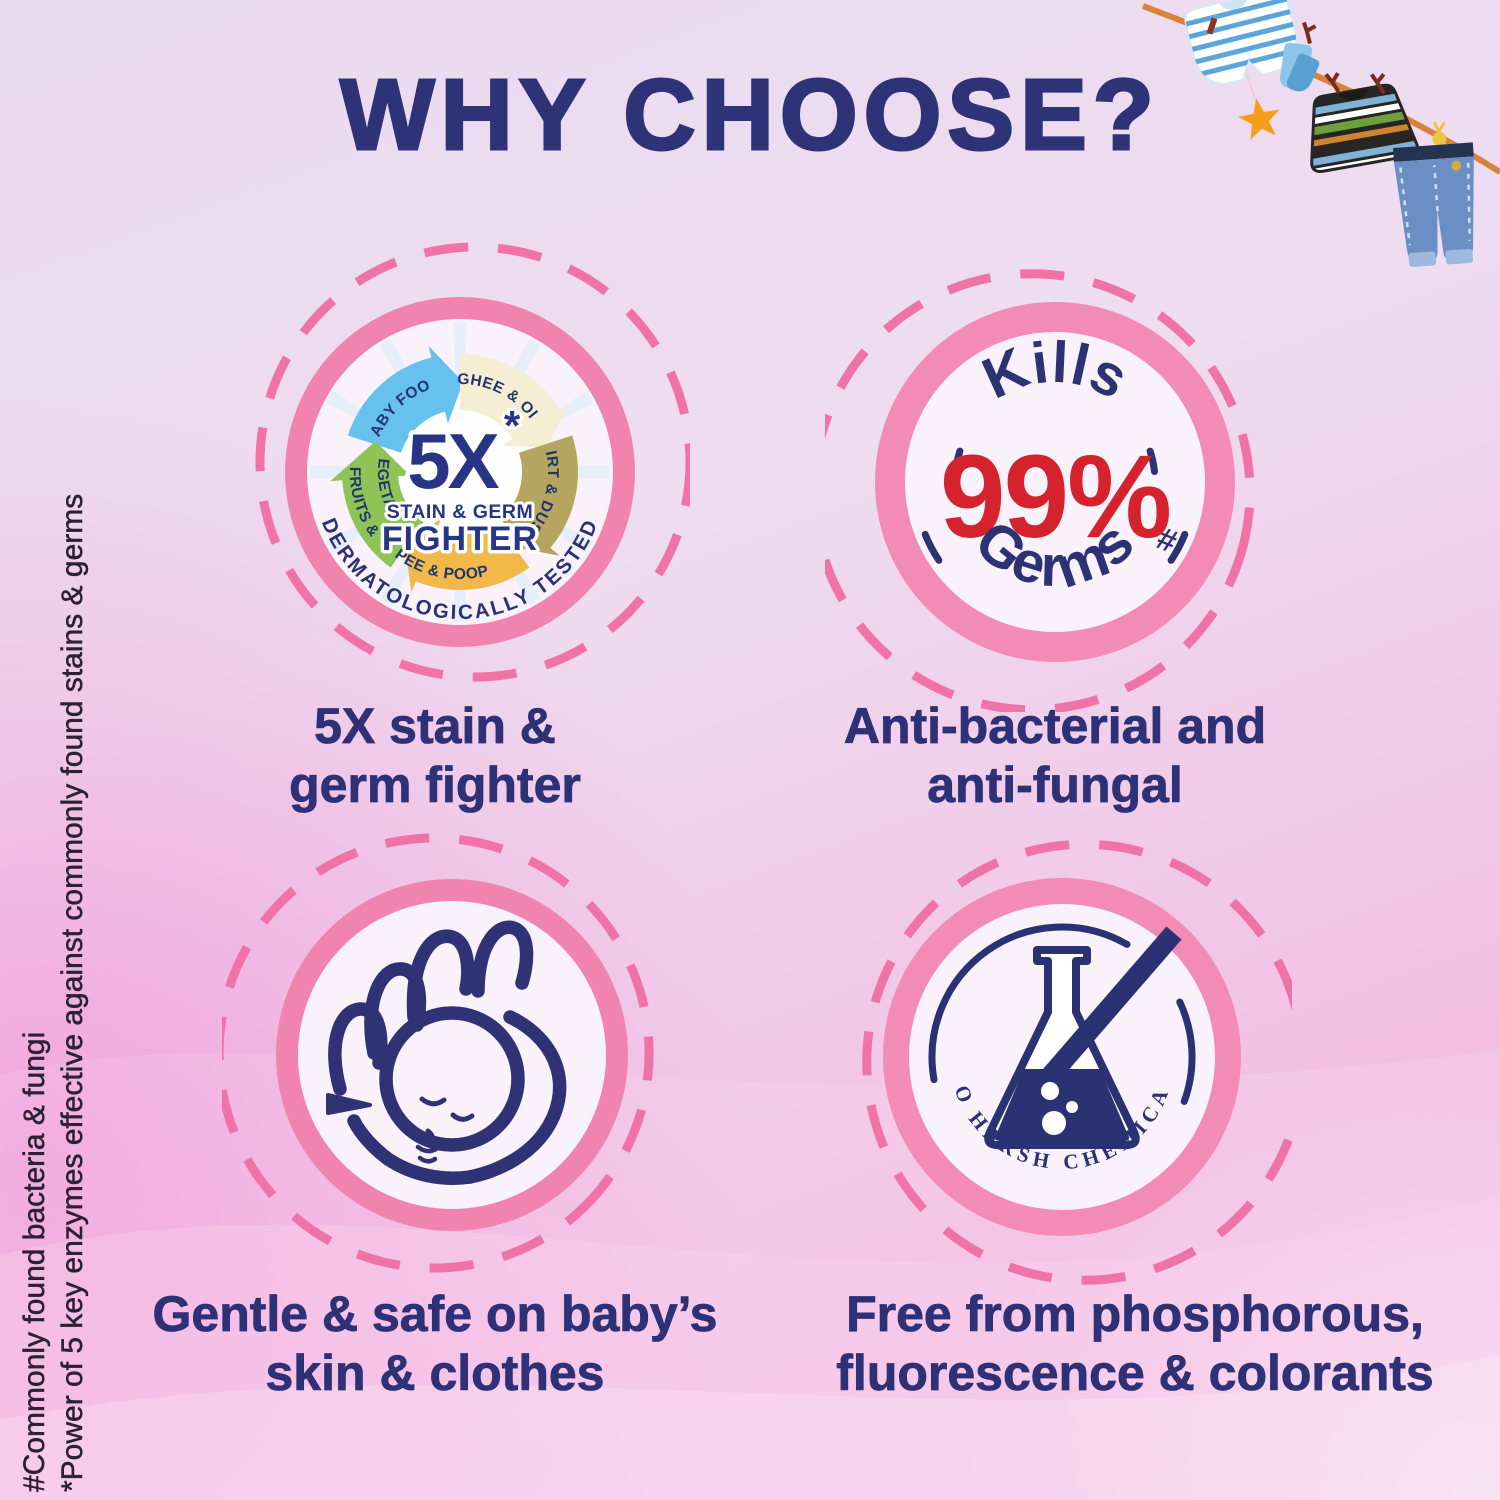  What do you see at coordinates (1103, 1015) in the screenshot?
I see `stirring-rod` at bounding box center [1103, 1015].